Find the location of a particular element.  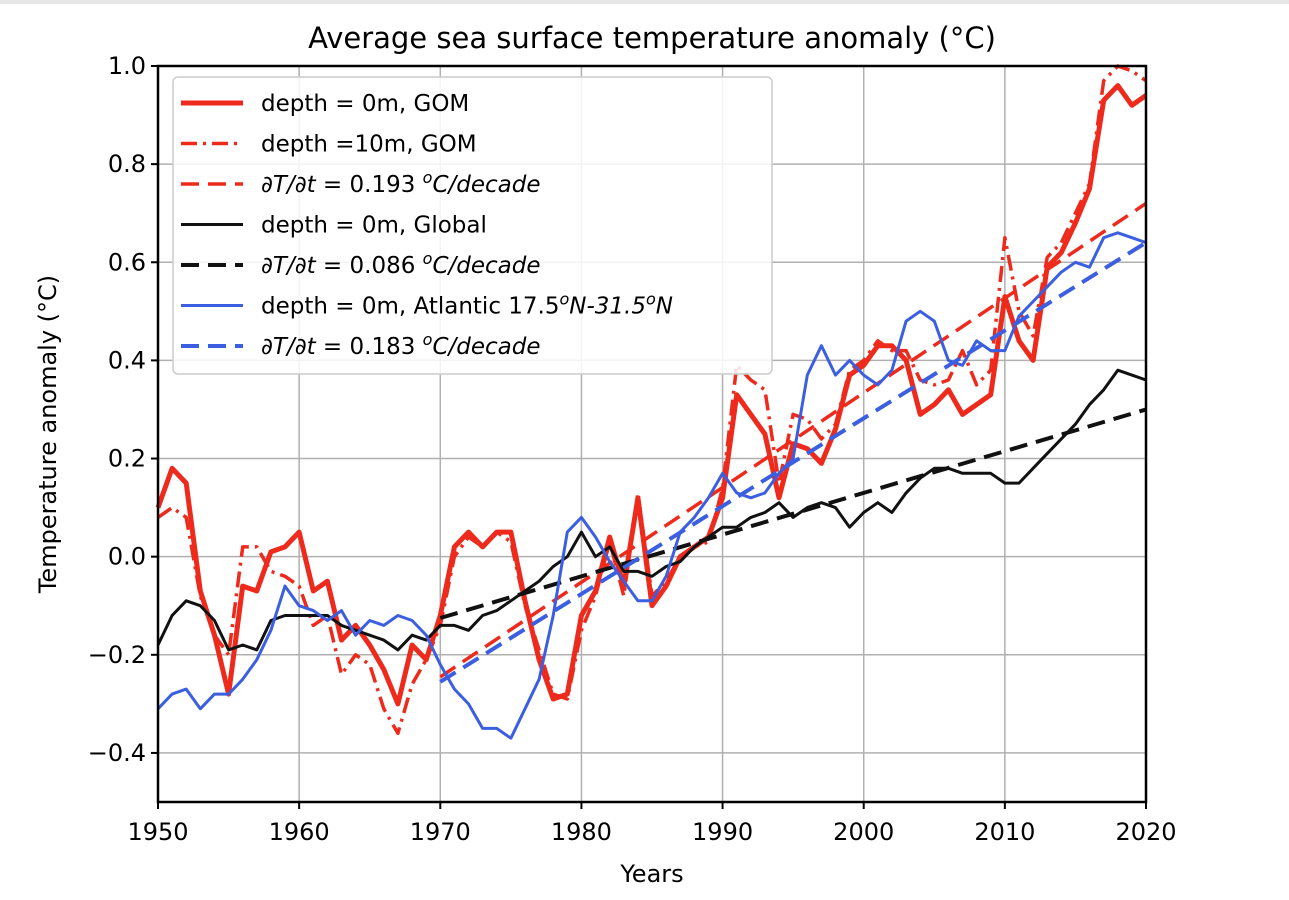

legend-label-0: depth = 0m, GOM is located at coordinates (365, 104).